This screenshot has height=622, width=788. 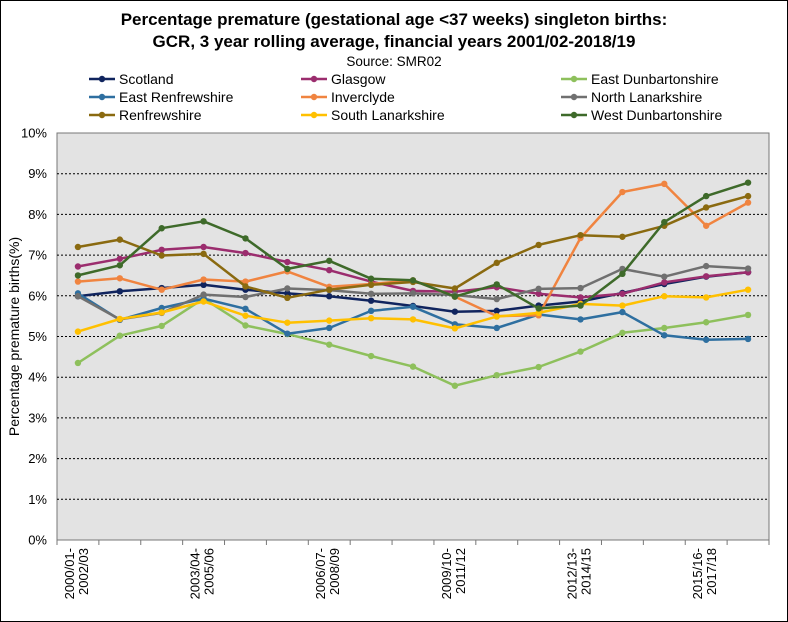 I want to click on x-tick-label: 2009/10-, so click(x=446, y=573).